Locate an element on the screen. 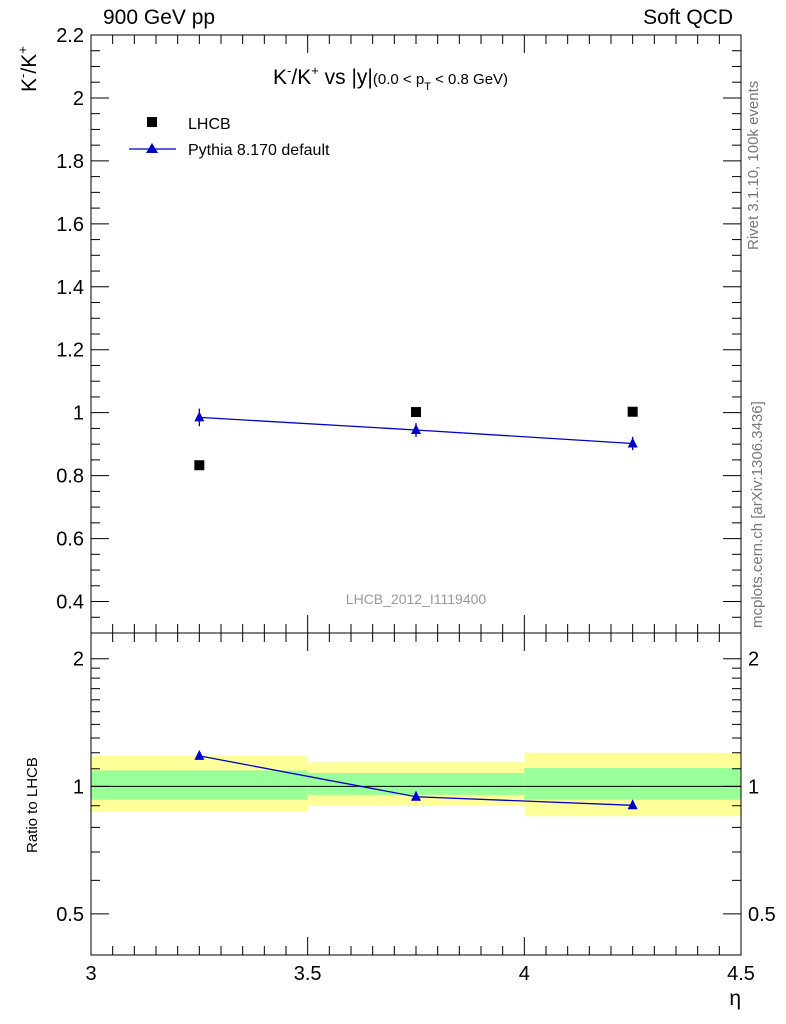  ratio-y-axis-label: Ratio to LHCB is located at coordinates (32, 805).